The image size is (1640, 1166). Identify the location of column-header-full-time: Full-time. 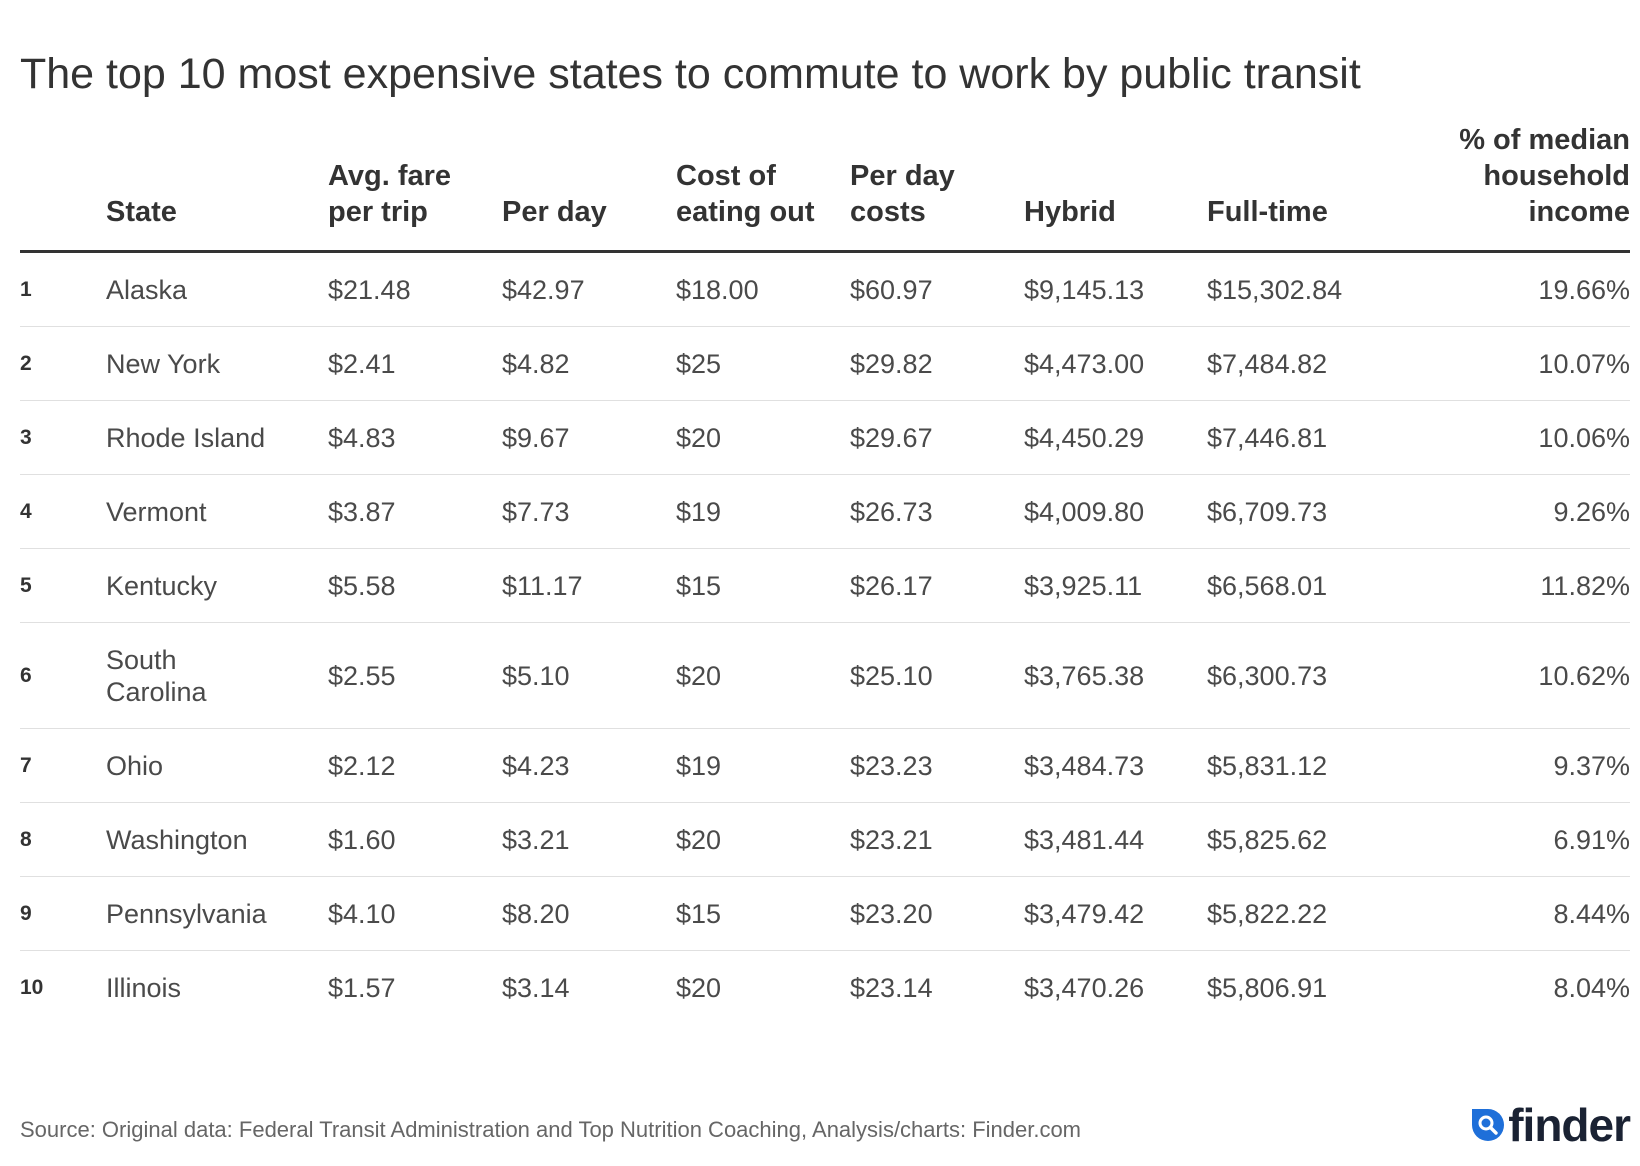
(1298, 187).